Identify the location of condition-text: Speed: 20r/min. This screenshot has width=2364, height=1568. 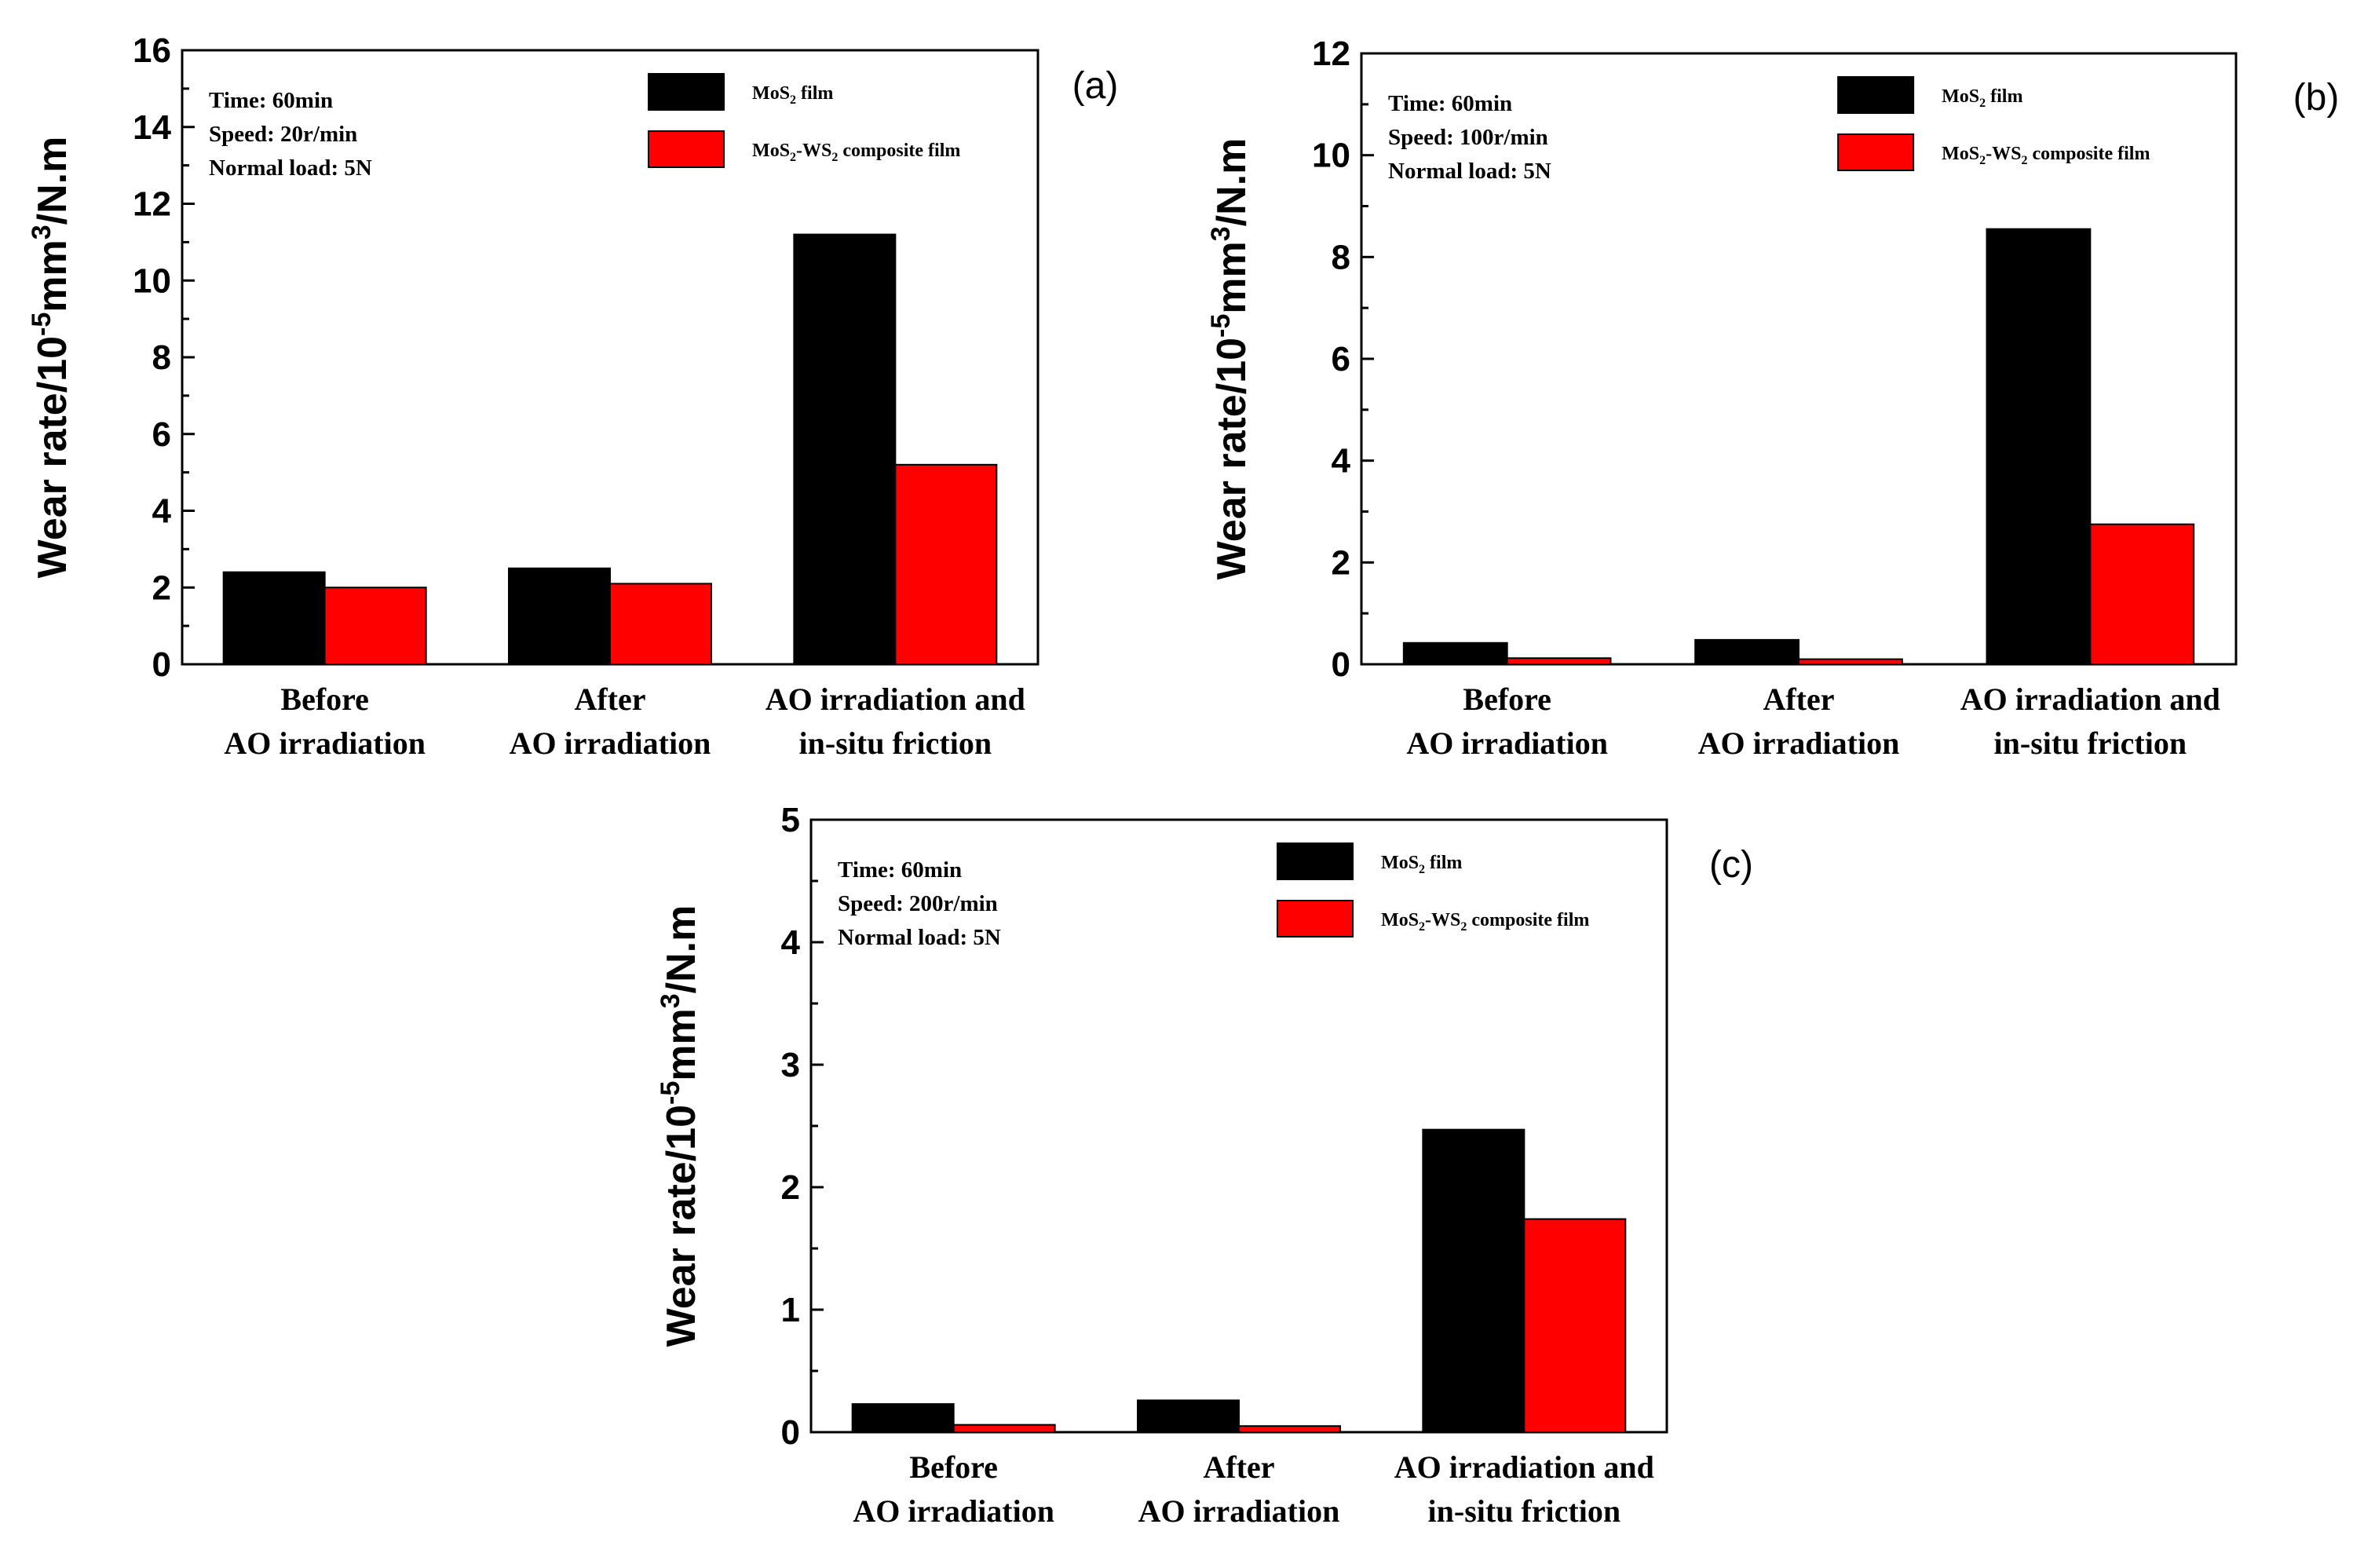
(283, 134).